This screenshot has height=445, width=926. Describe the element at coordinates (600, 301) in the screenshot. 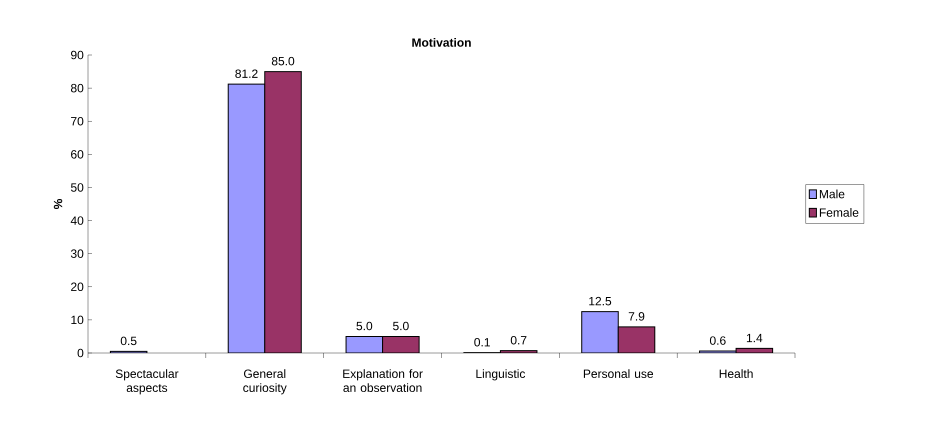

I see `data-label: 12.5` at that location.